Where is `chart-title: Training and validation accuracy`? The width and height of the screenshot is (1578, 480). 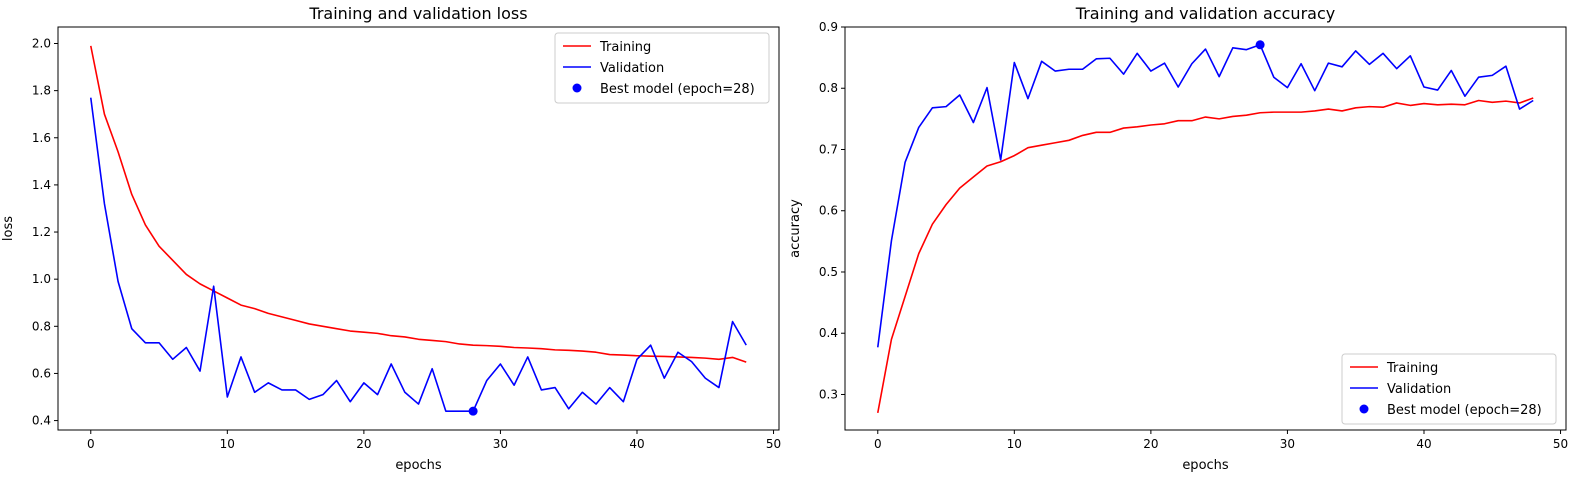 chart-title: Training and validation accuracy is located at coordinates (1205, 13).